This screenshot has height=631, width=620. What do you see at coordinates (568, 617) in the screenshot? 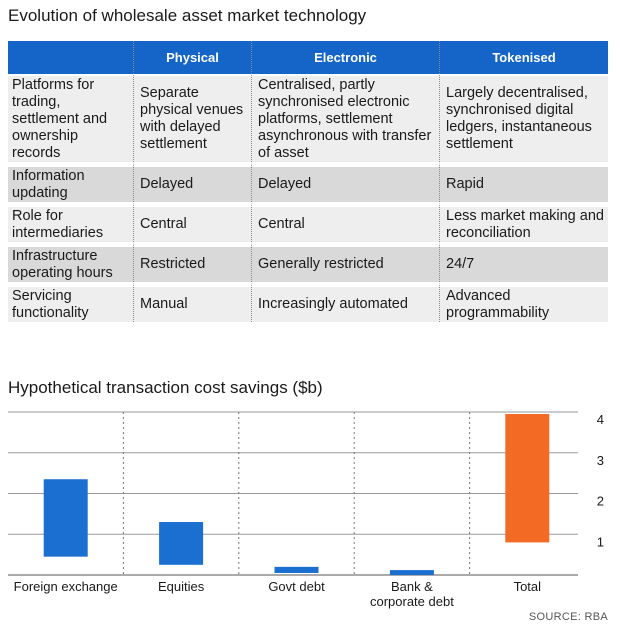
I see `source-note: SOURCE: RBA` at bounding box center [568, 617].